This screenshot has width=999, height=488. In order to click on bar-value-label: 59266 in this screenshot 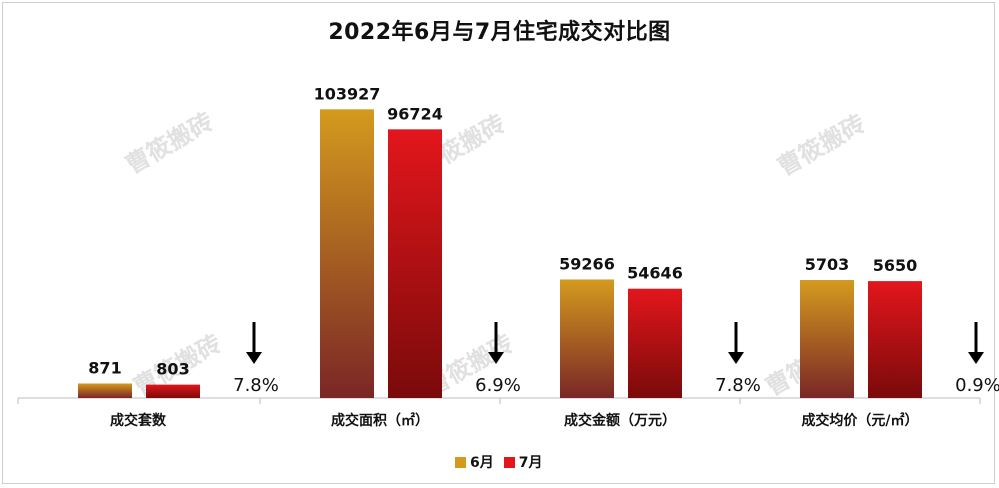, I will do `click(587, 263)`.